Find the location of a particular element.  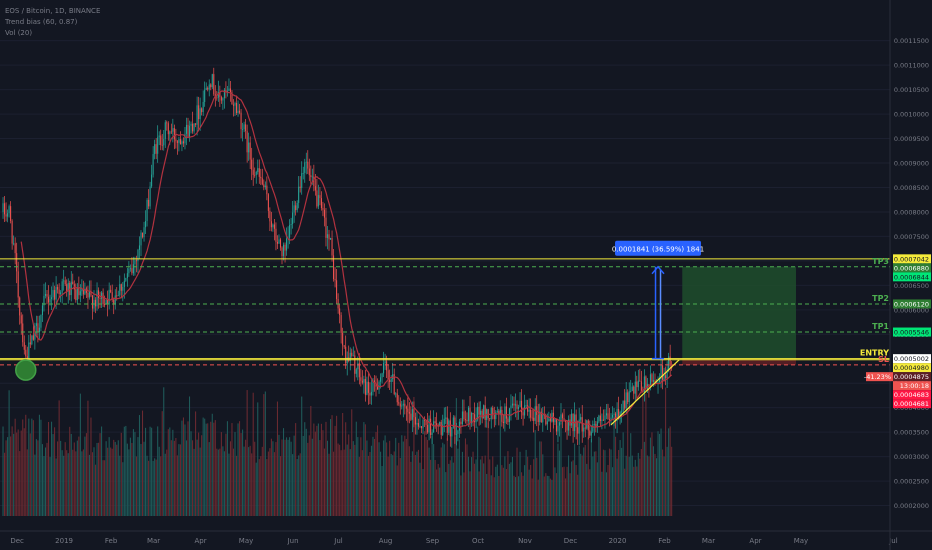

time-tick-label: Feb is located at coordinates (664, 541).